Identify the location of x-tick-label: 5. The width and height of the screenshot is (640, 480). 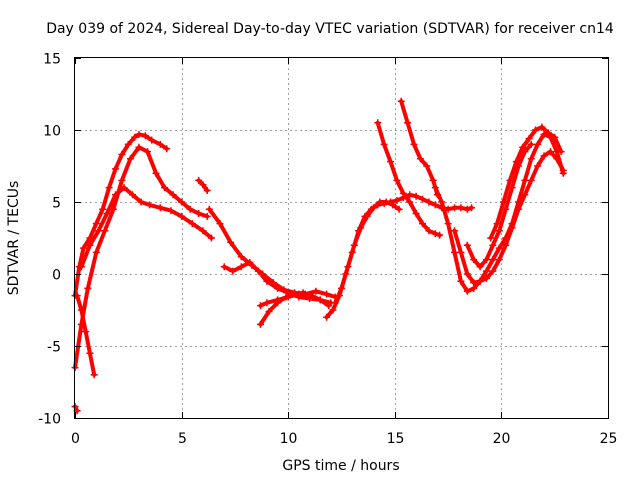
(182, 439).